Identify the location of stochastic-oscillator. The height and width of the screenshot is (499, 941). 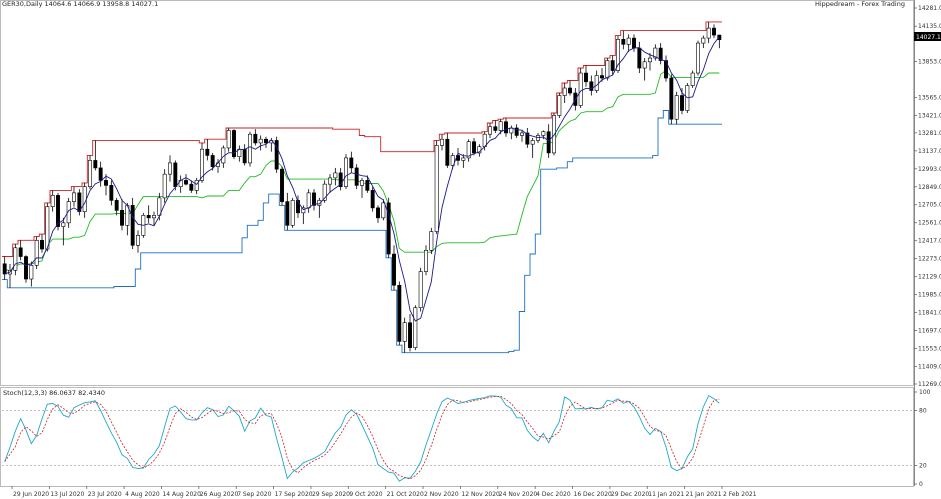
(362, 438).